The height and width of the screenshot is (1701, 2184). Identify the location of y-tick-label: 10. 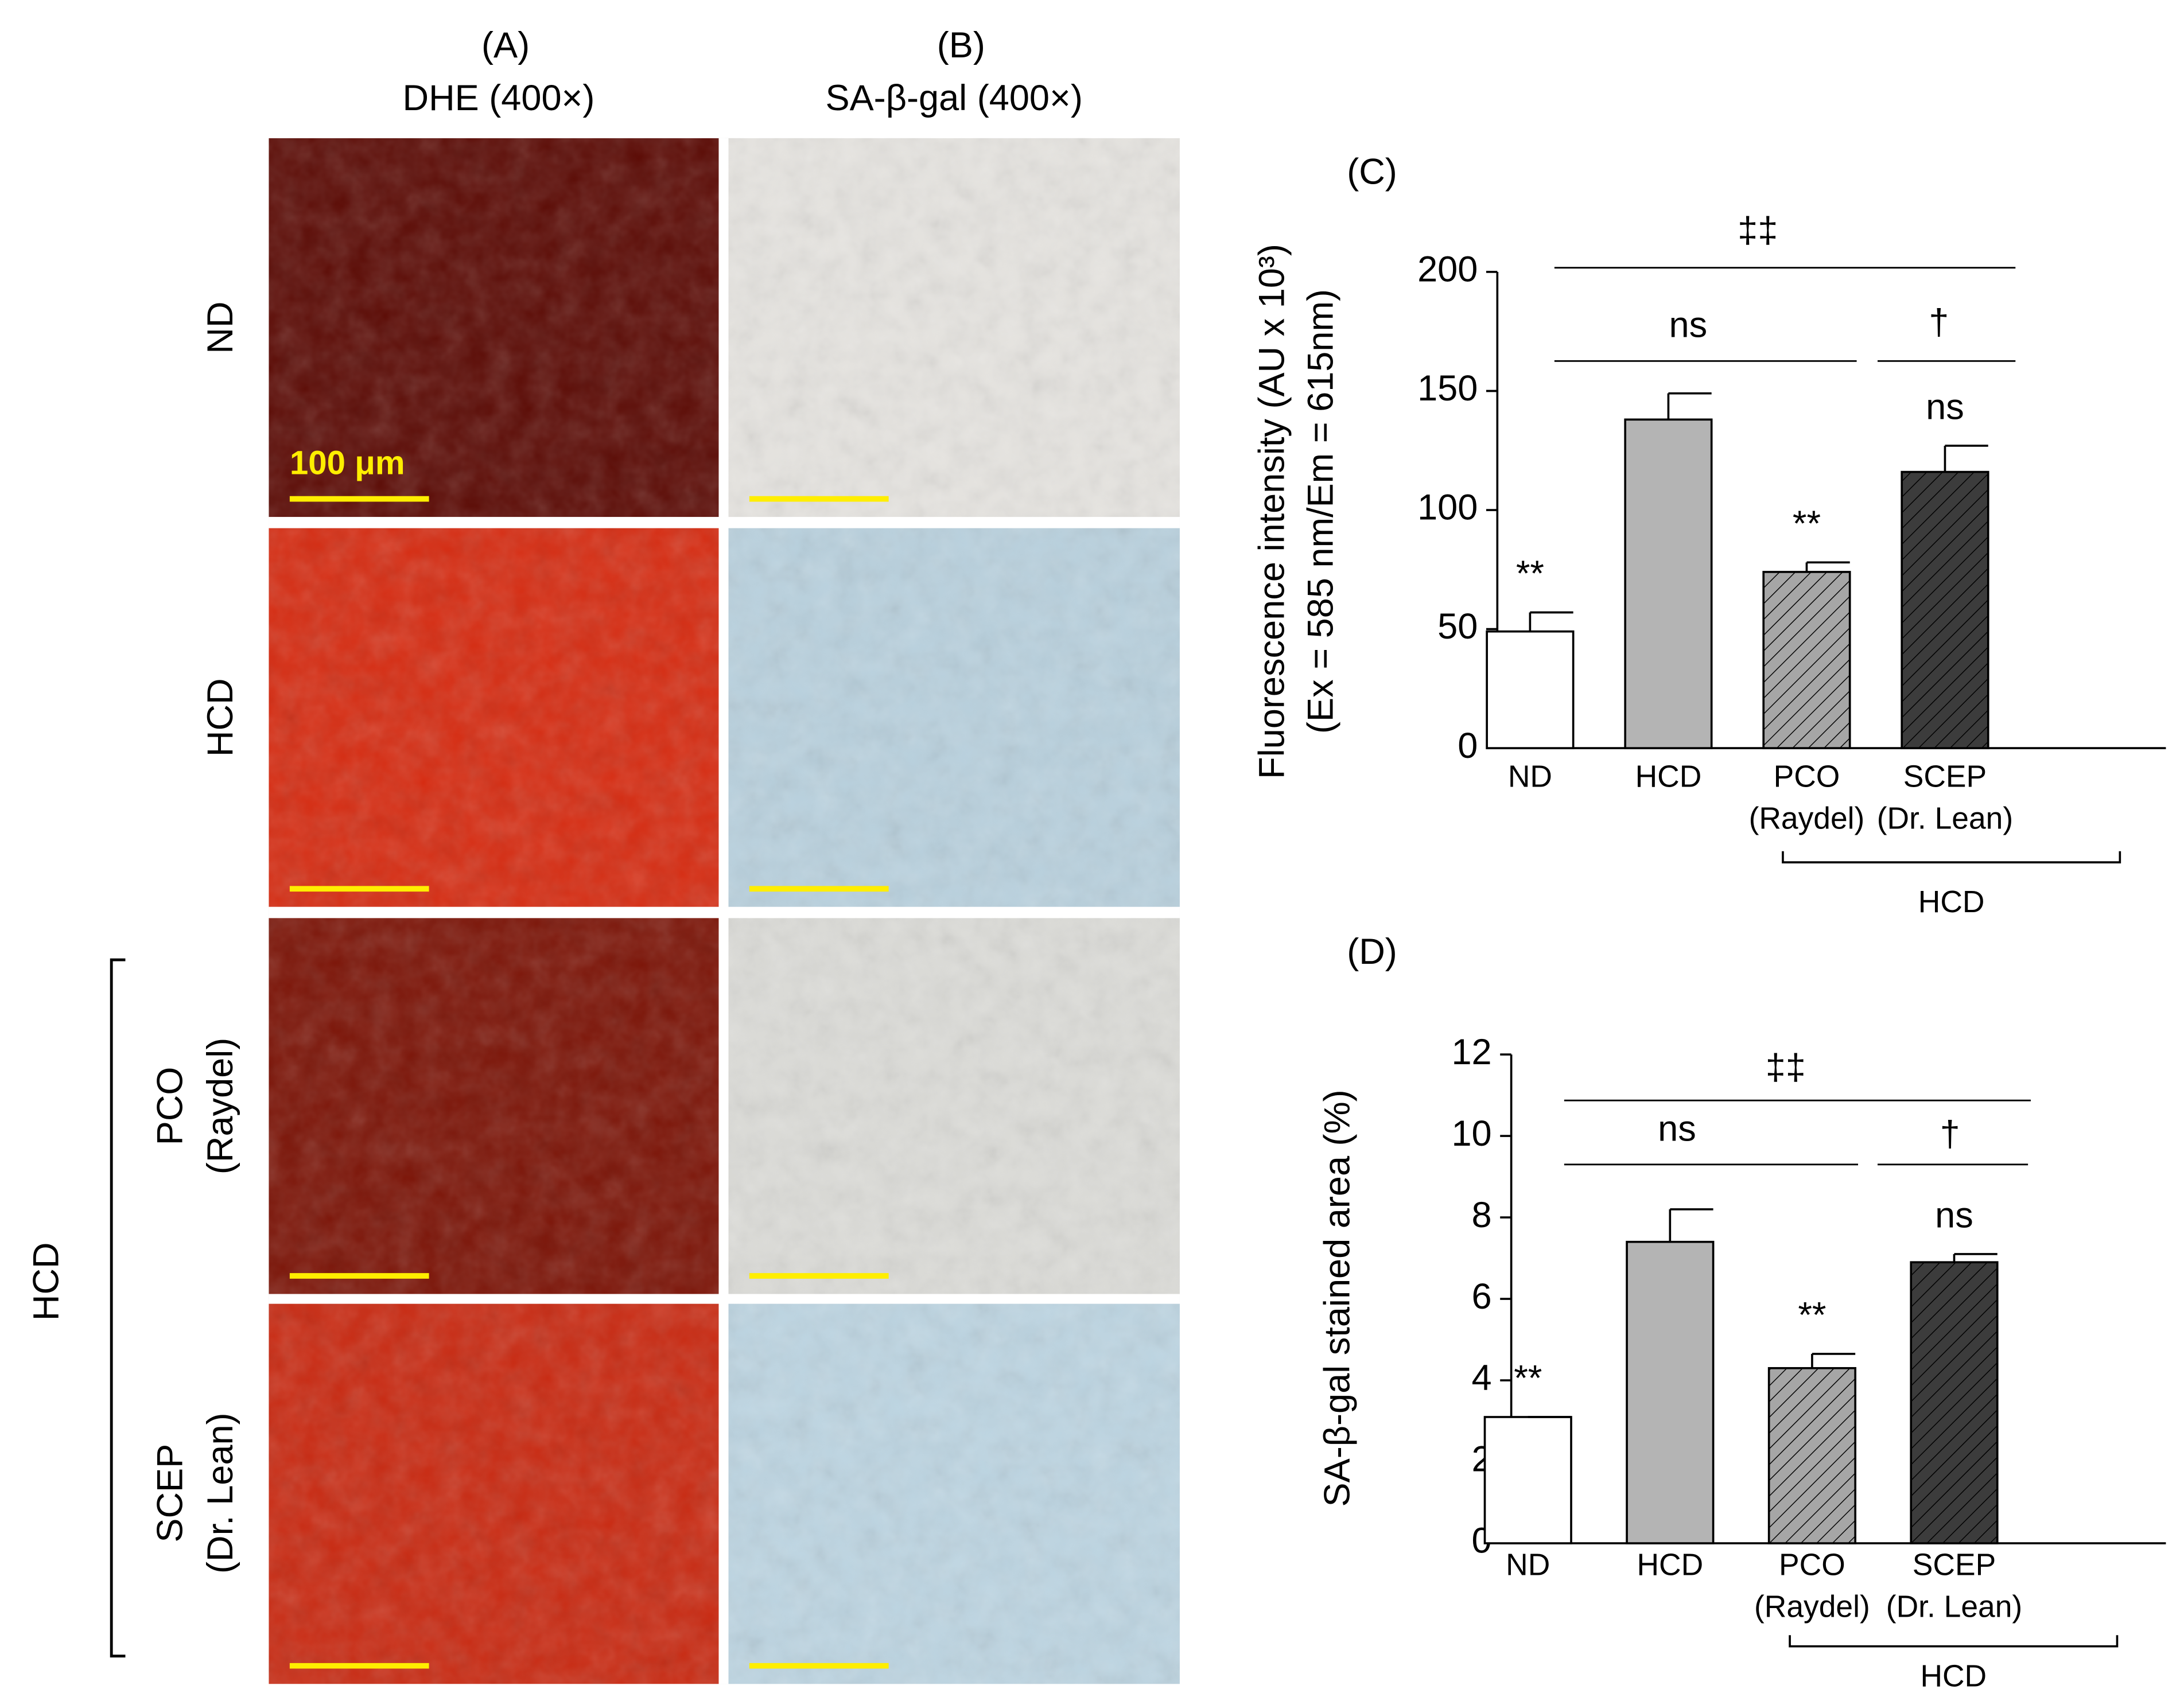
(1471, 1134).